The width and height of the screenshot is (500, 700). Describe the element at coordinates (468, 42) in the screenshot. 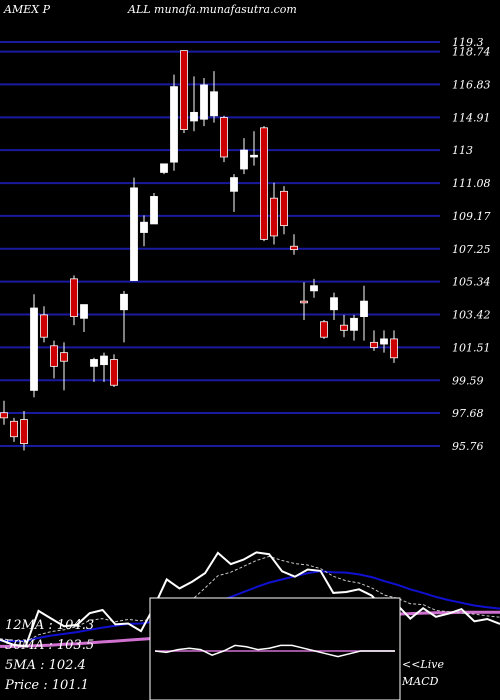

I see `y-tick-label: 119.3` at that location.